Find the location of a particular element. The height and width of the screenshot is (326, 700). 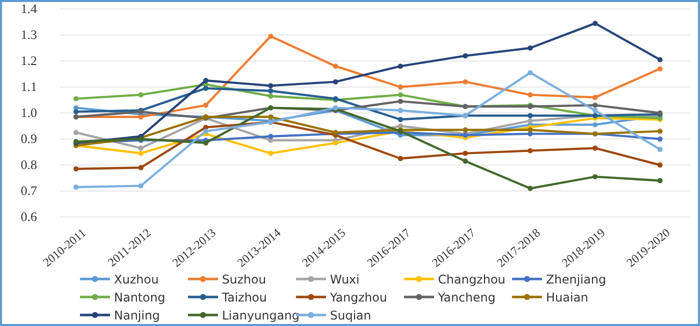

legend-label: Taizhou is located at coordinates (244, 297).